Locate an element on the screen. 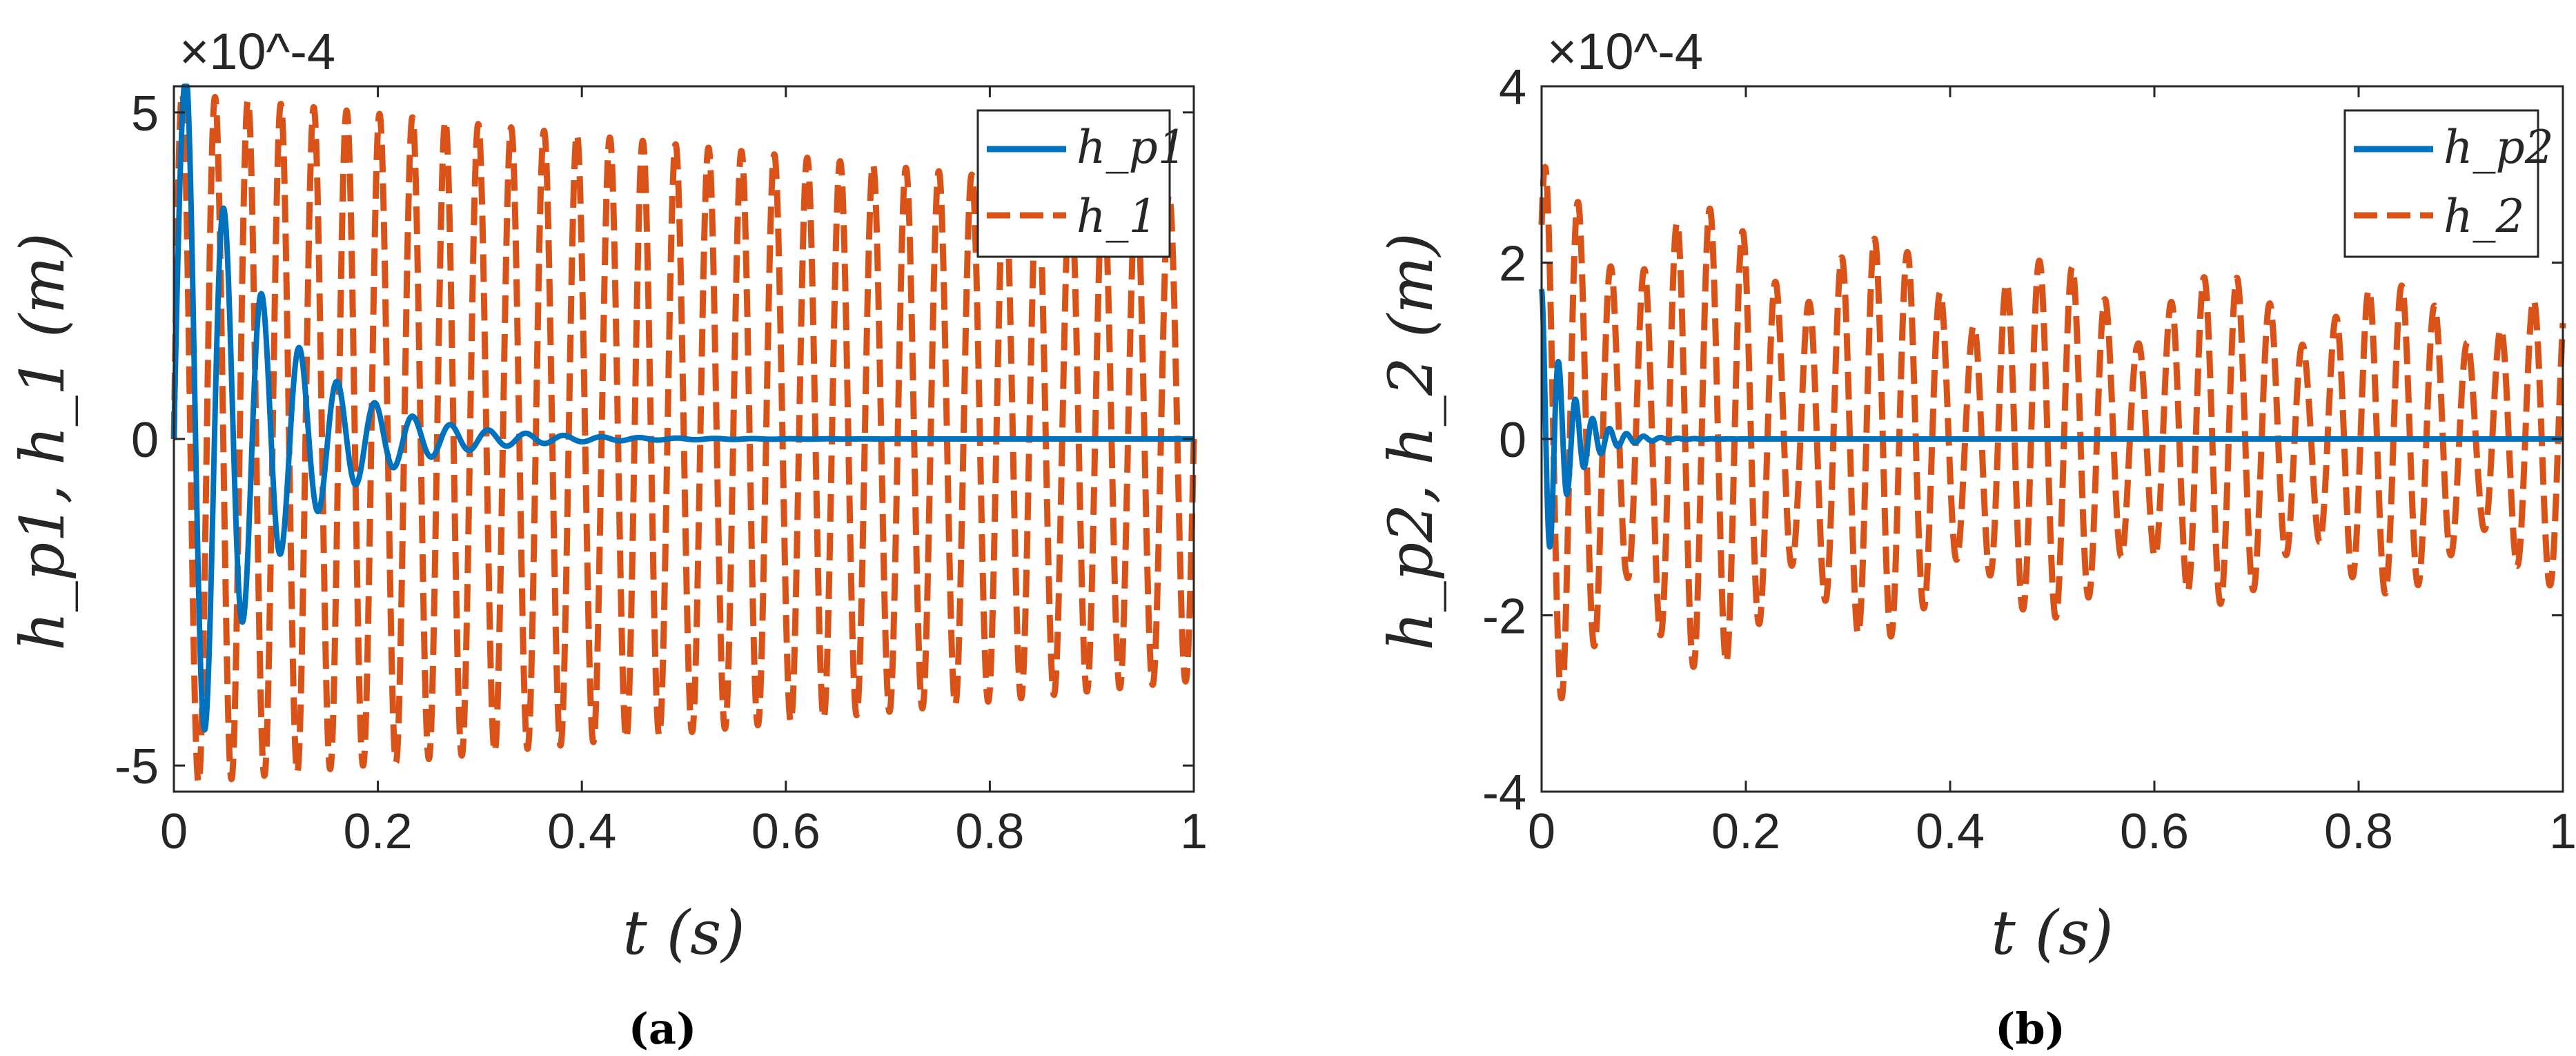  chart-a-panel-label: (a) is located at coordinates (663, 1029).